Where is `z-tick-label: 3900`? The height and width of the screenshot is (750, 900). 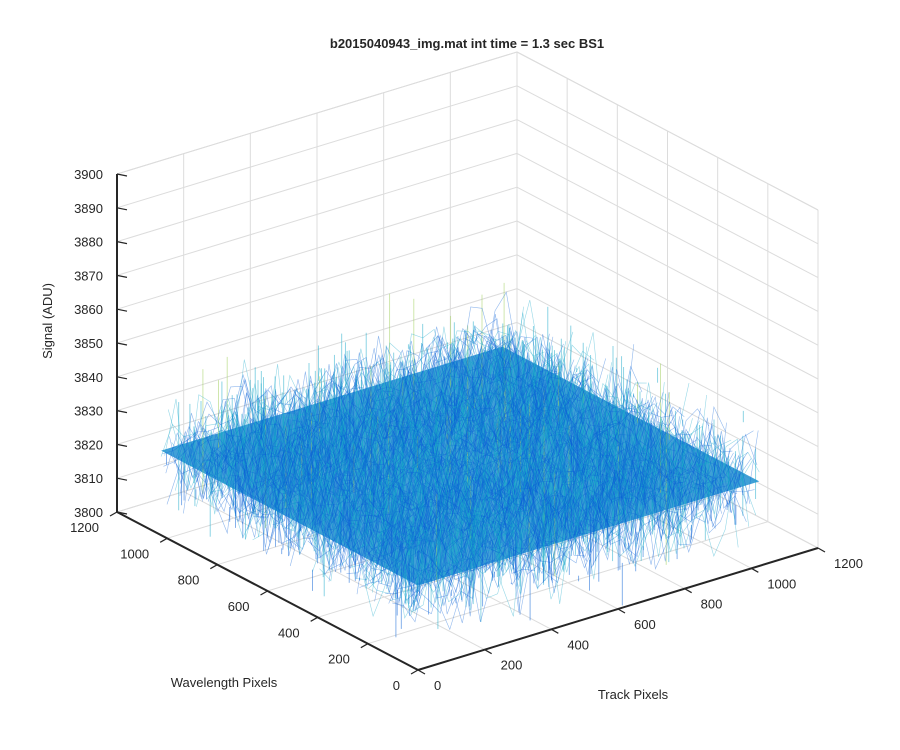
z-tick-label: 3900 is located at coordinates (88, 174).